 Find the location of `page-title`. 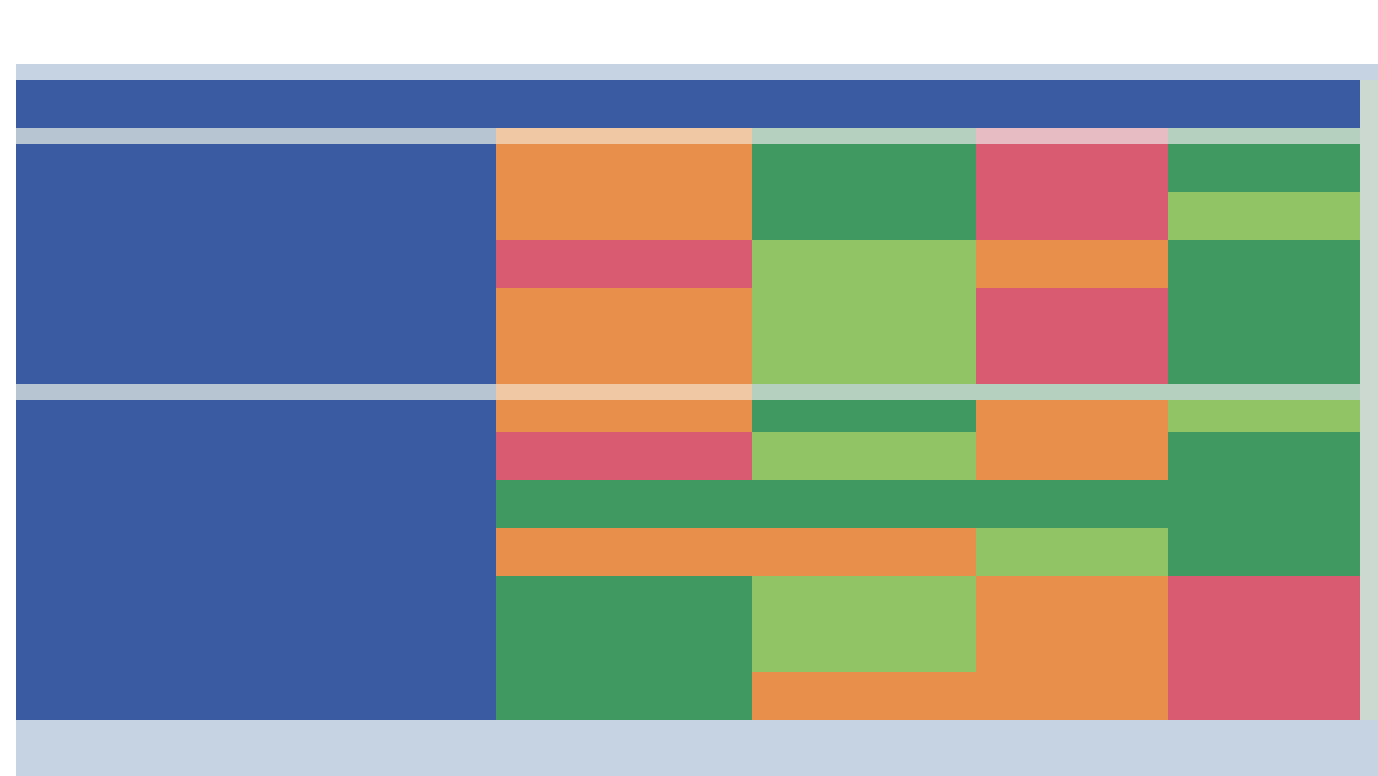

page-title is located at coordinates (689, 32).